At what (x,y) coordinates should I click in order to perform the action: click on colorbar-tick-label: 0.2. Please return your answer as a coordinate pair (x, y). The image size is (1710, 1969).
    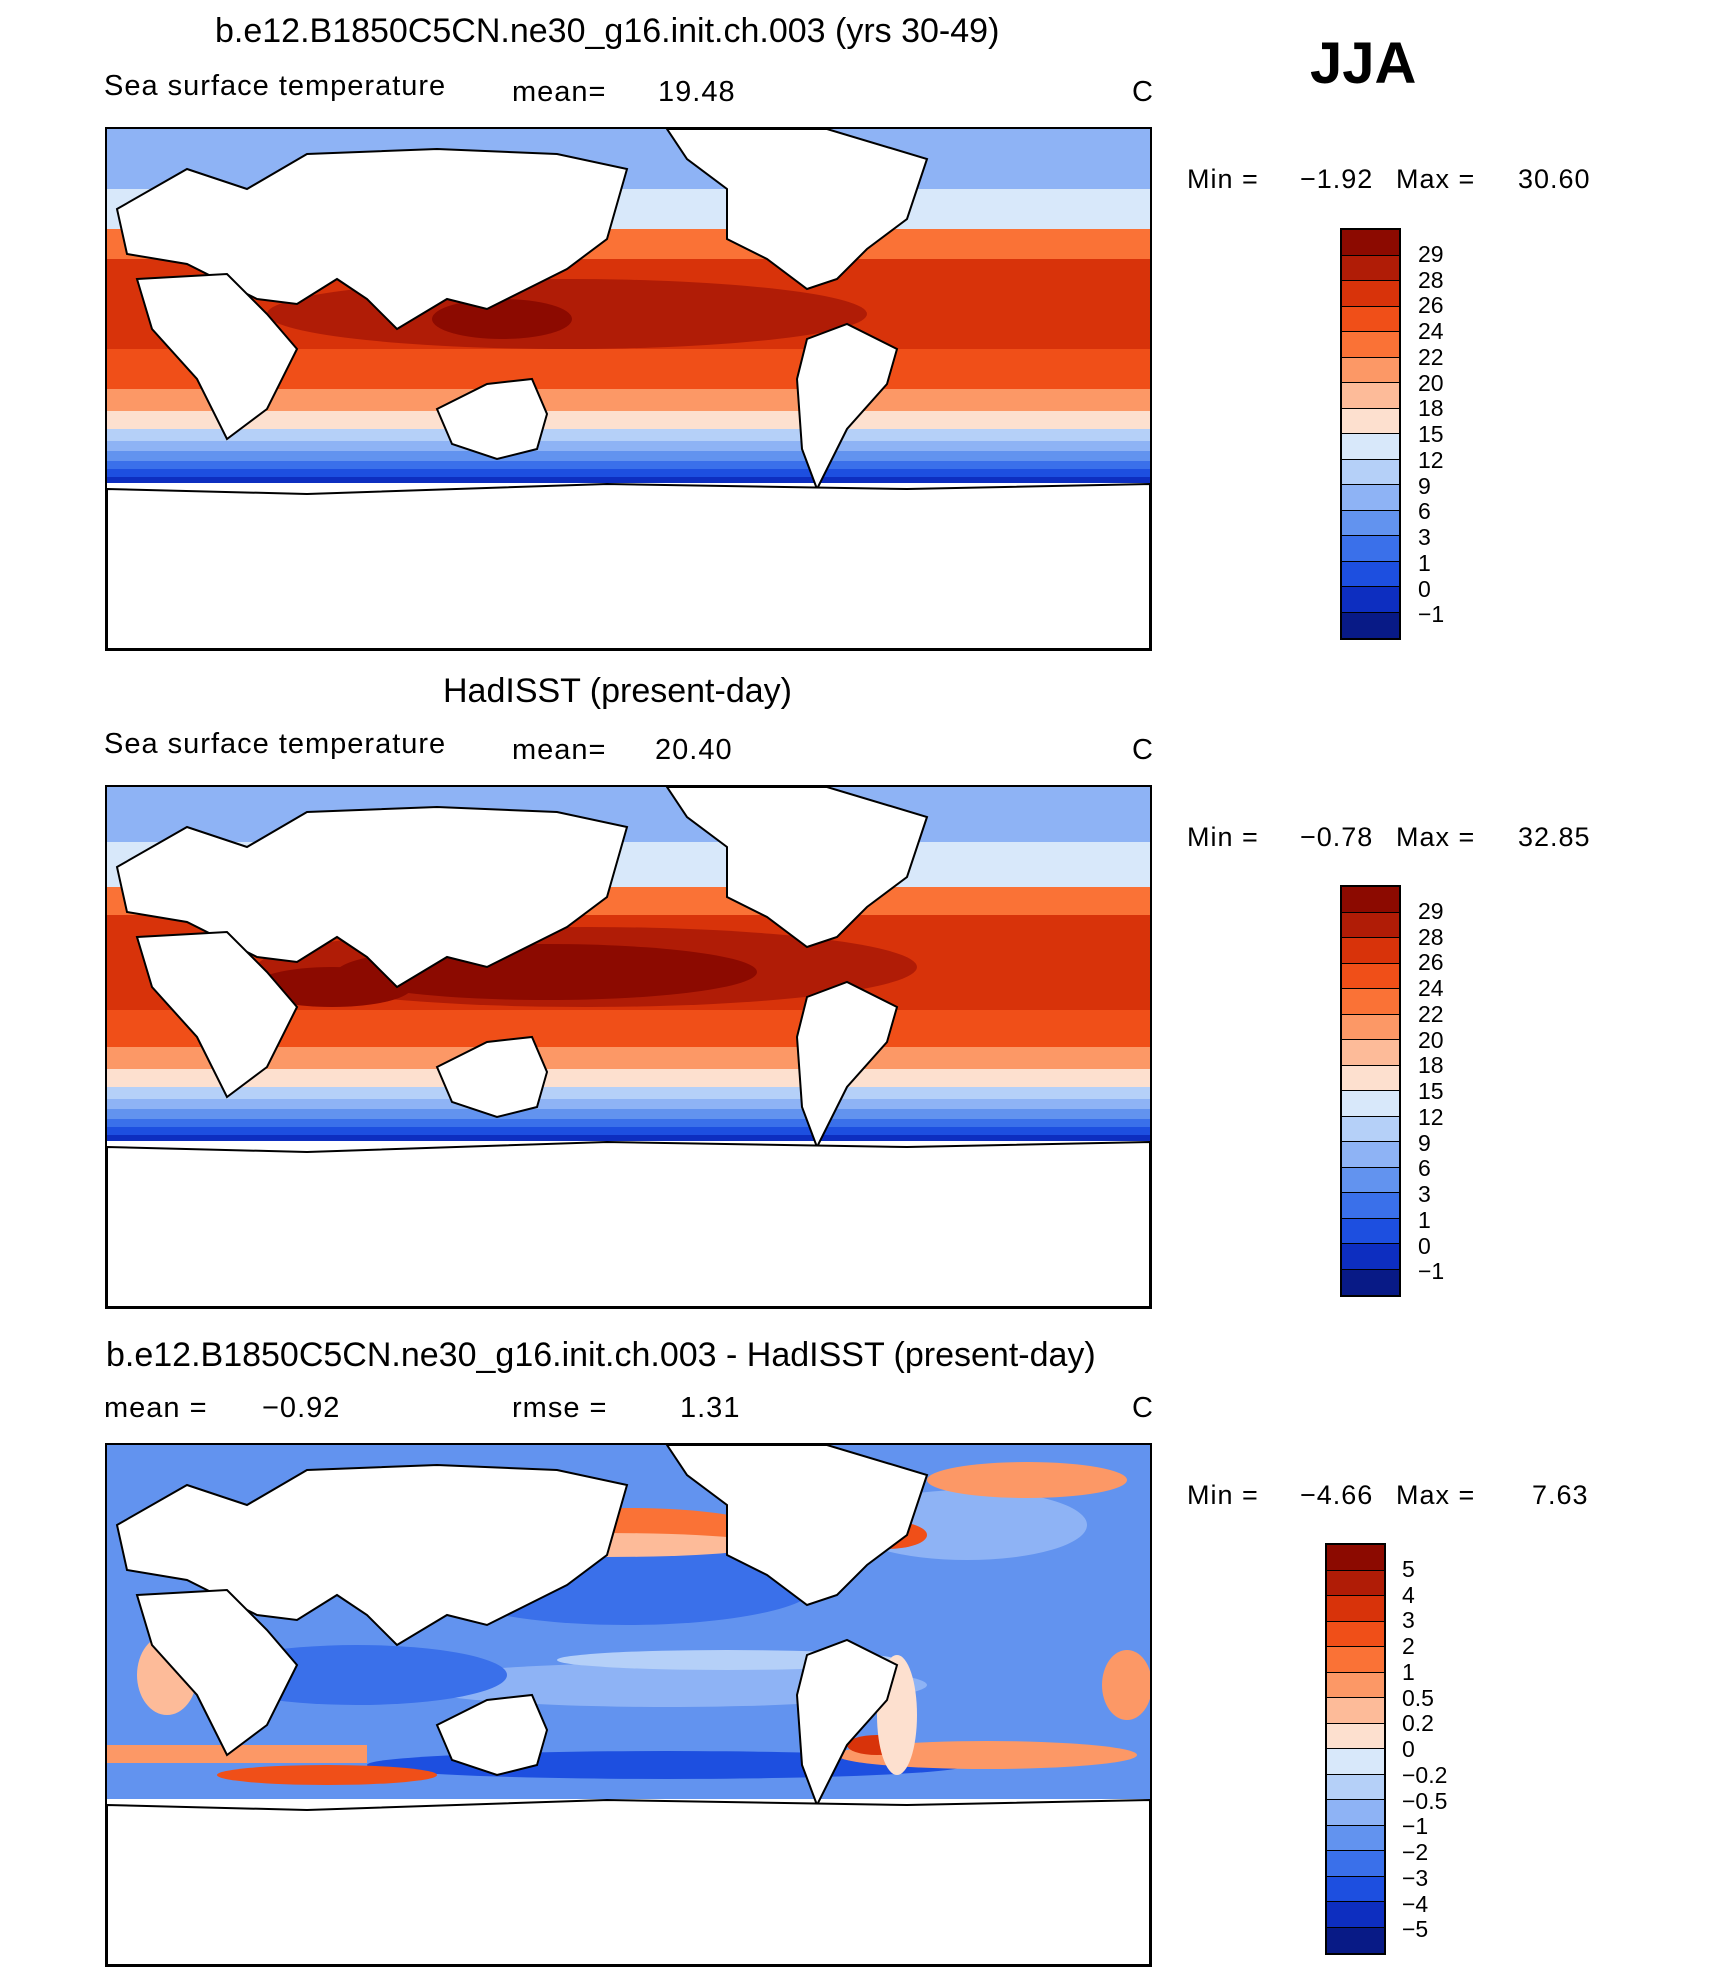
    Looking at the image, I should click on (1418, 1723).